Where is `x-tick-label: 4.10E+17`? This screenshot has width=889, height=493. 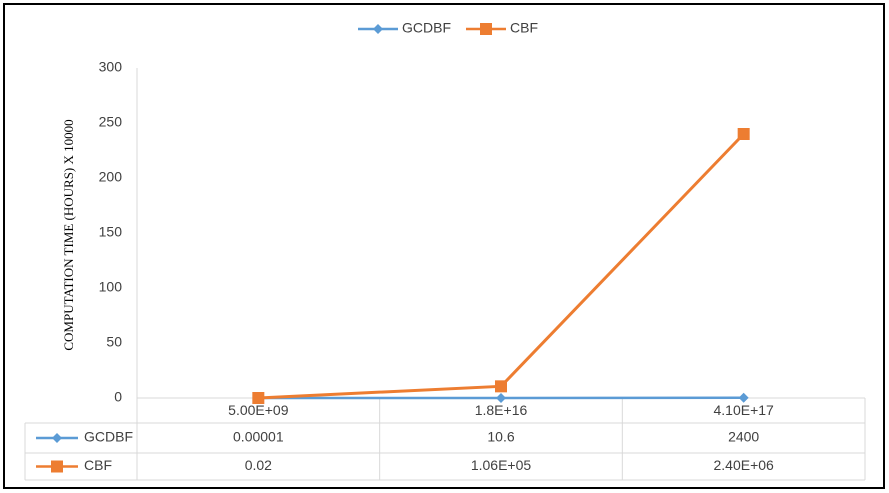
x-tick-label: 4.10E+17 is located at coordinates (743, 410).